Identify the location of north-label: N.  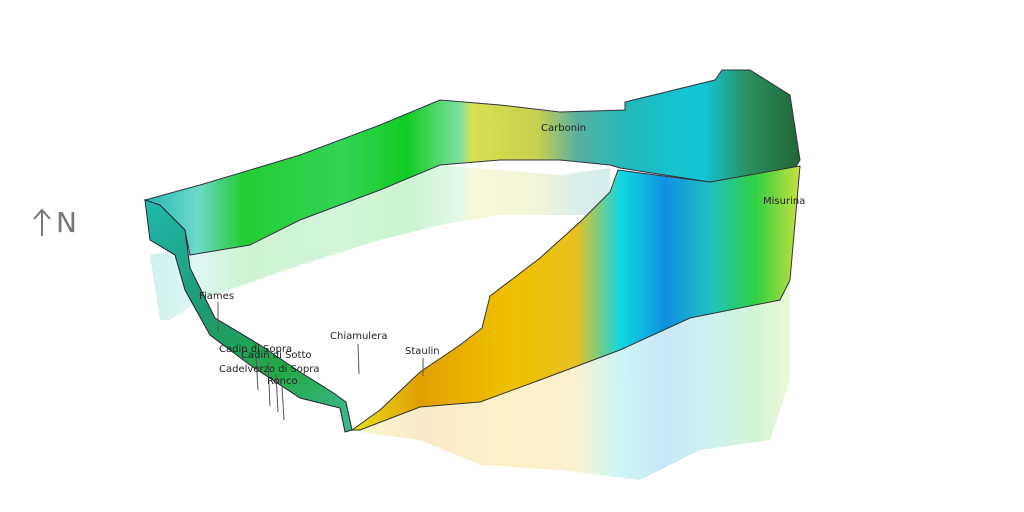
(66, 222).